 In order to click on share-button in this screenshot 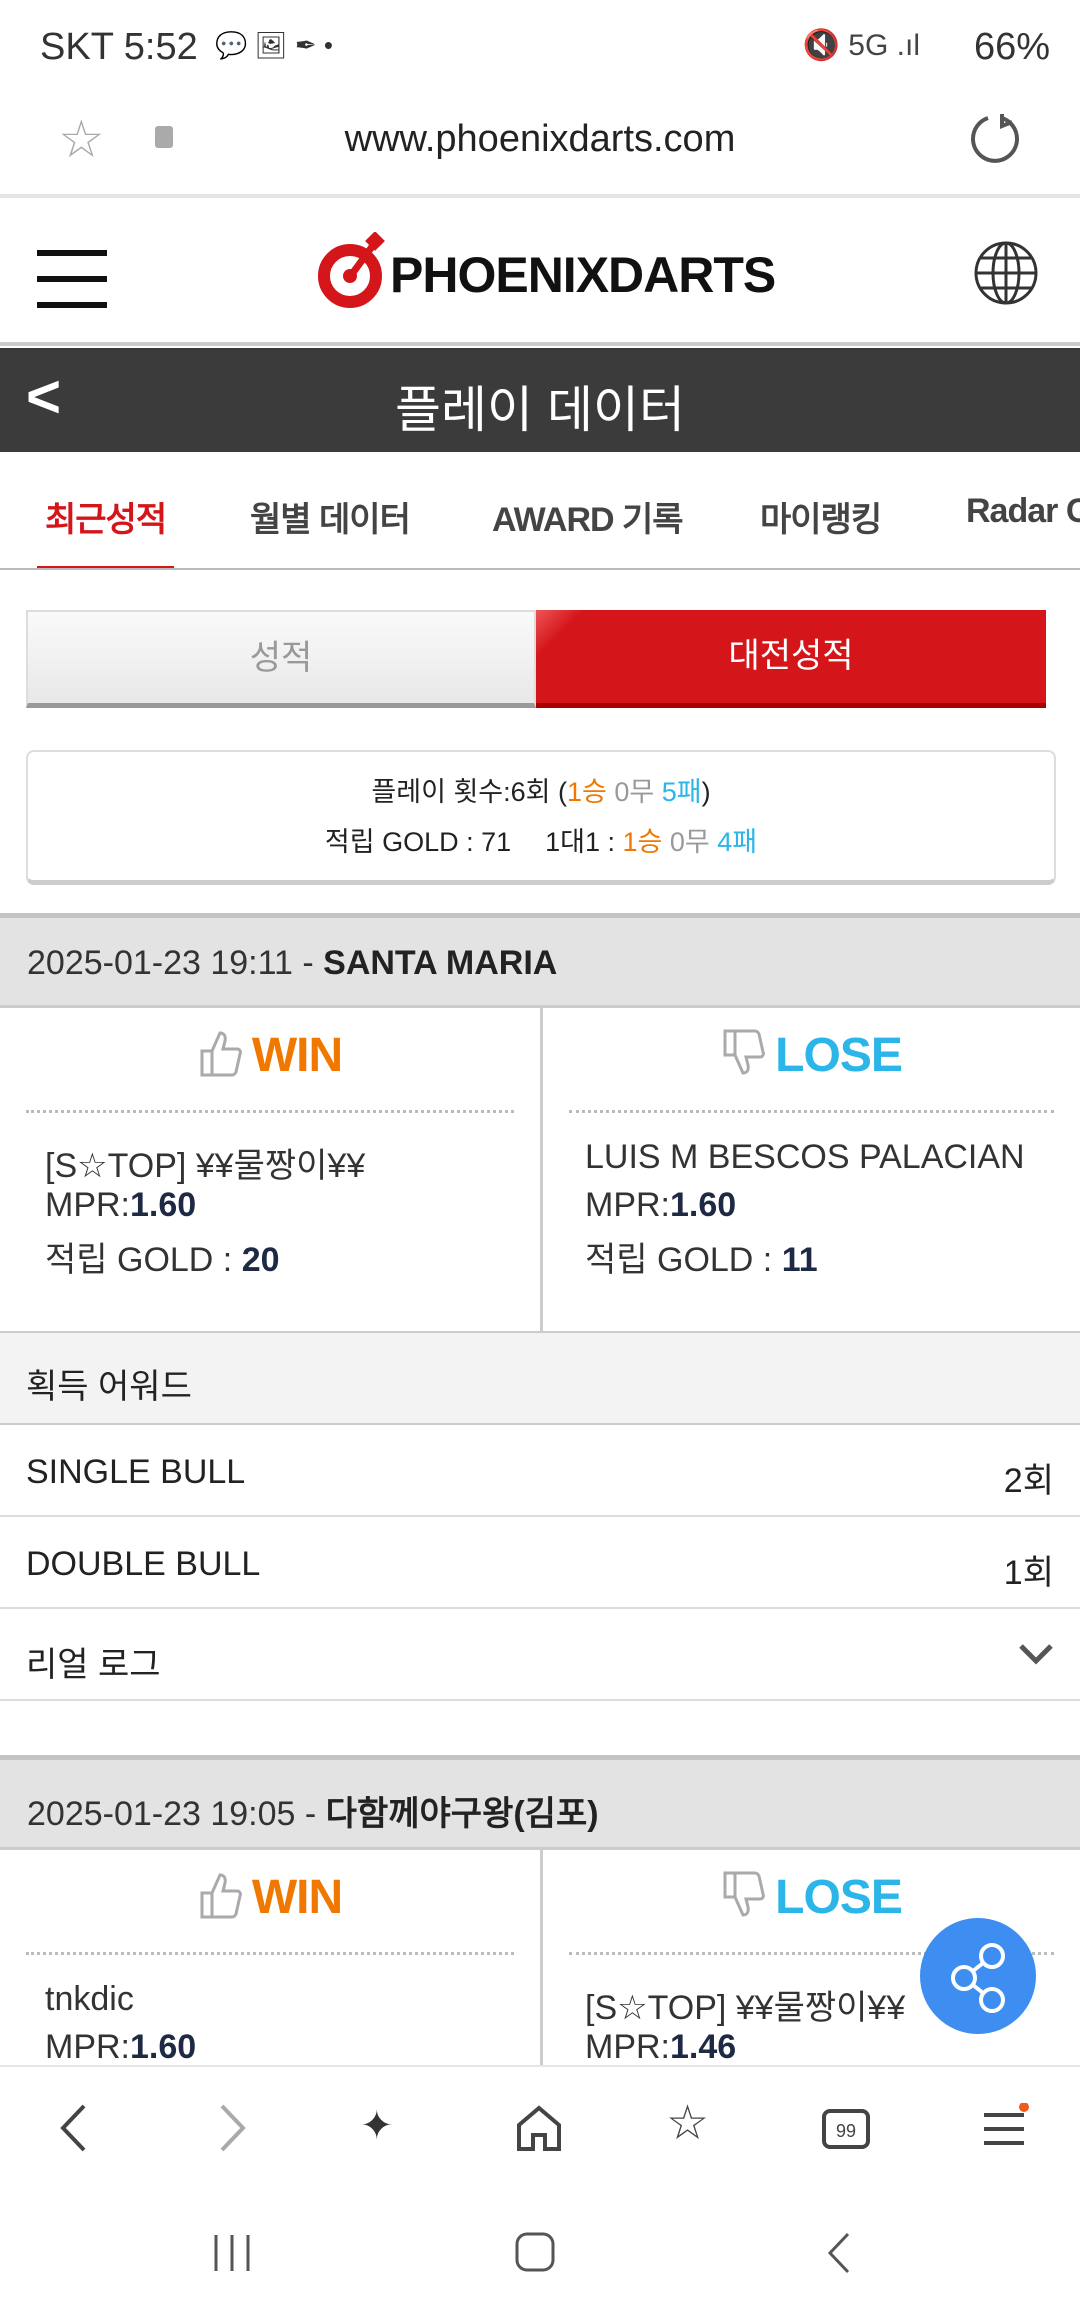, I will do `click(978, 1976)`.